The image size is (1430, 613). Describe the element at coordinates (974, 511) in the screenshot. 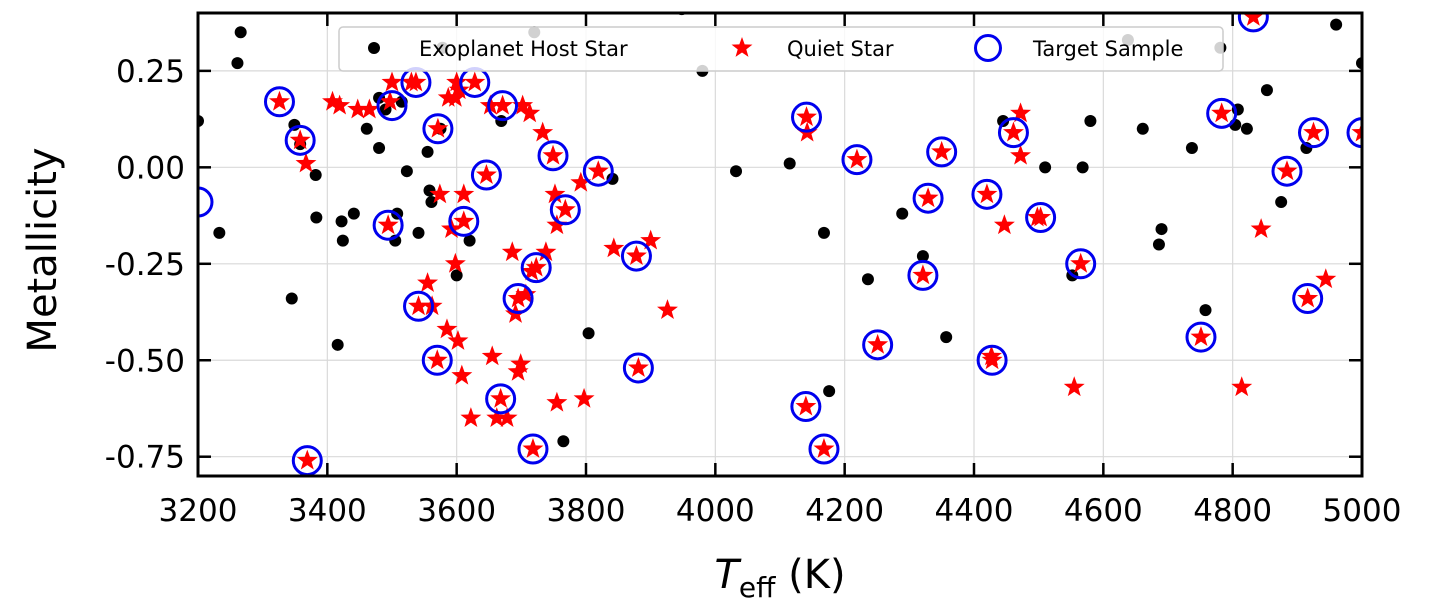

I see `x-tick-label: 4400` at that location.